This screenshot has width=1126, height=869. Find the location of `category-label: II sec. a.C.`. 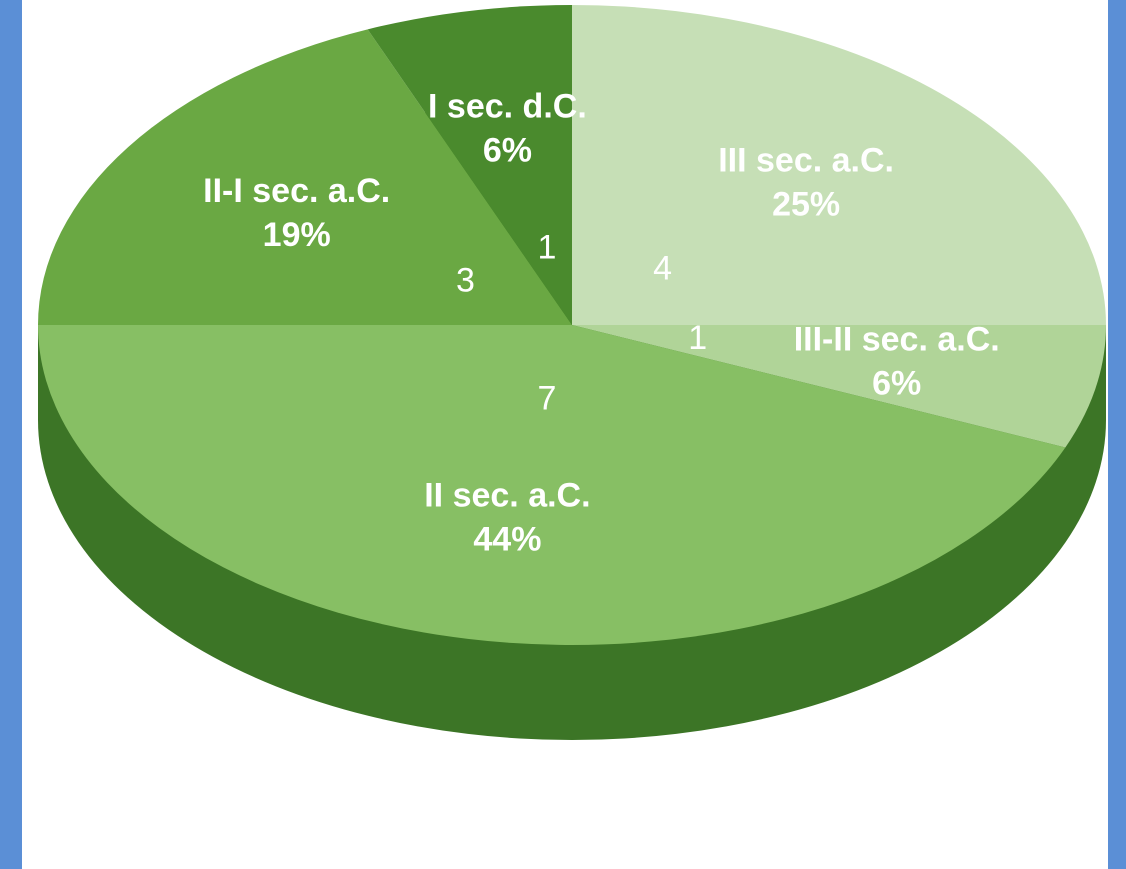

category-label: II sec. a.C. is located at coordinates (507, 496).